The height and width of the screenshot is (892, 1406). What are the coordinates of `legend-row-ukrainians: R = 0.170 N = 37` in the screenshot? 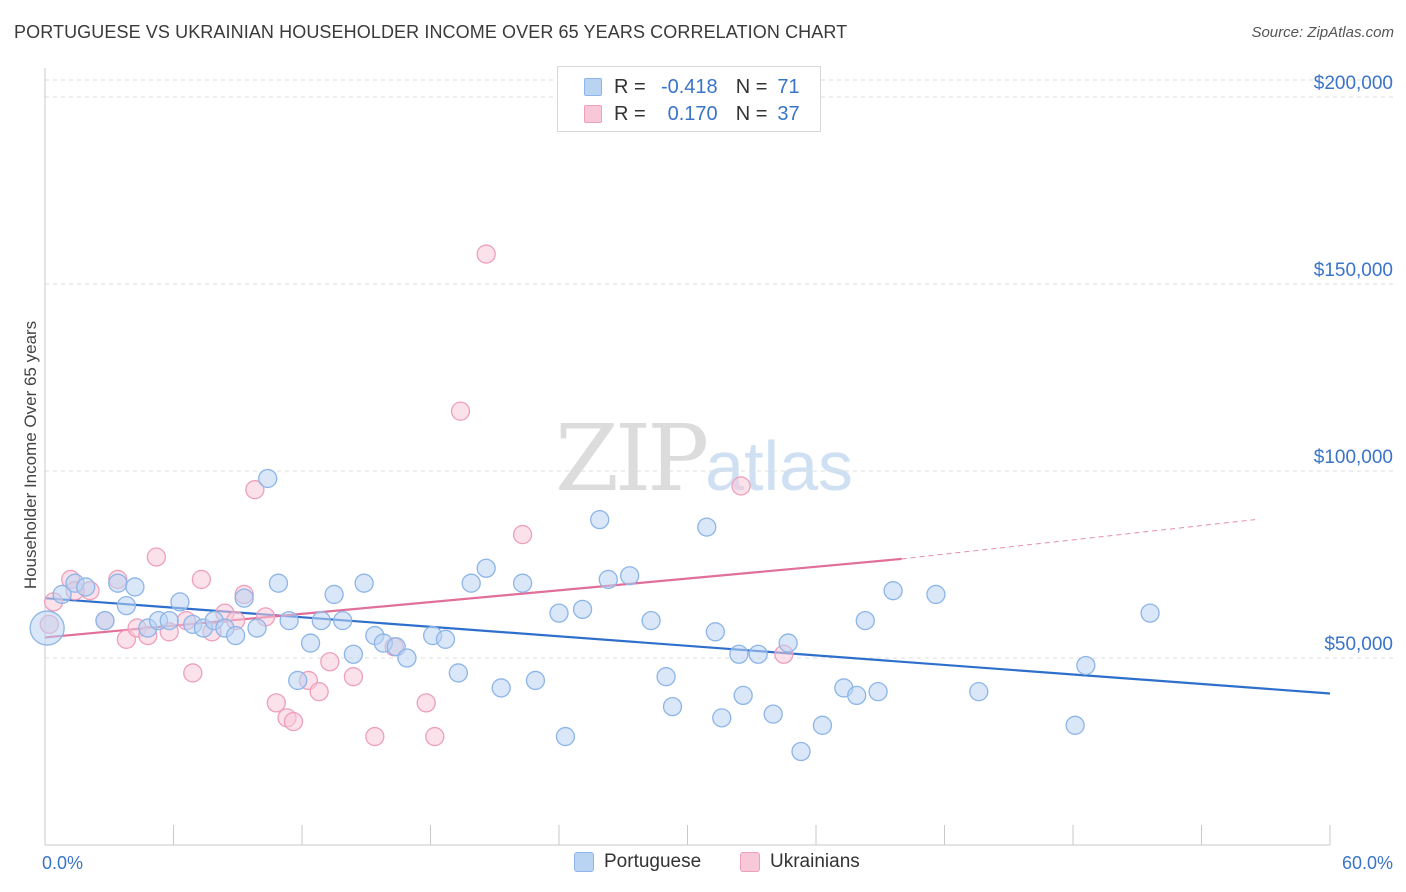 It's located at (692, 114).